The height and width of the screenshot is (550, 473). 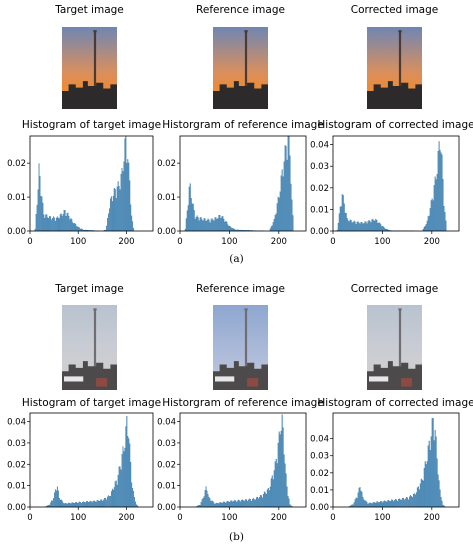 What do you see at coordinates (395, 289) in the screenshot?
I see `photo-title: Corrected image` at bounding box center [395, 289].